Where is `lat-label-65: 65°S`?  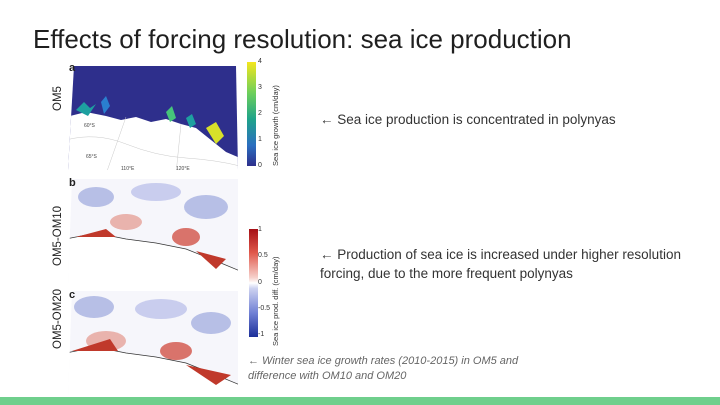 lat-label-65: 65°S is located at coordinates (92, 157).